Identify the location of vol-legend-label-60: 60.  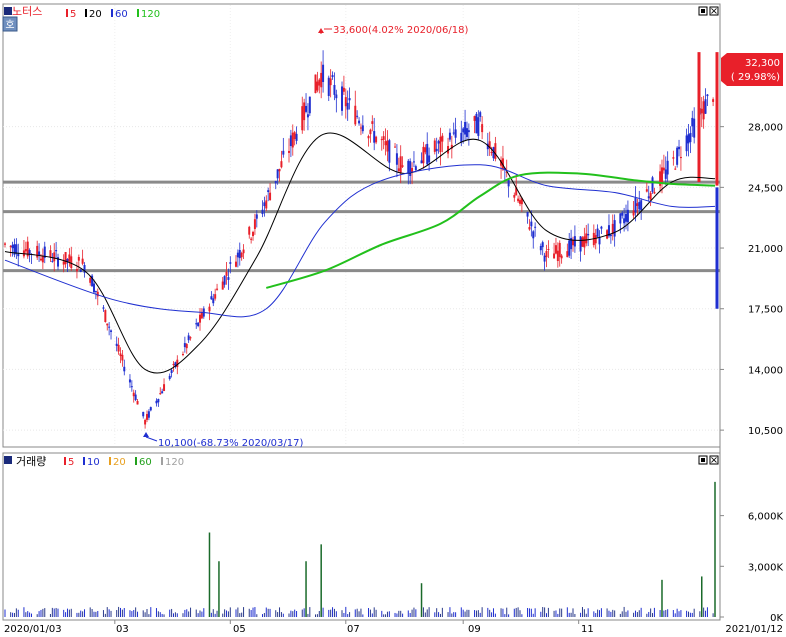
(145, 462).